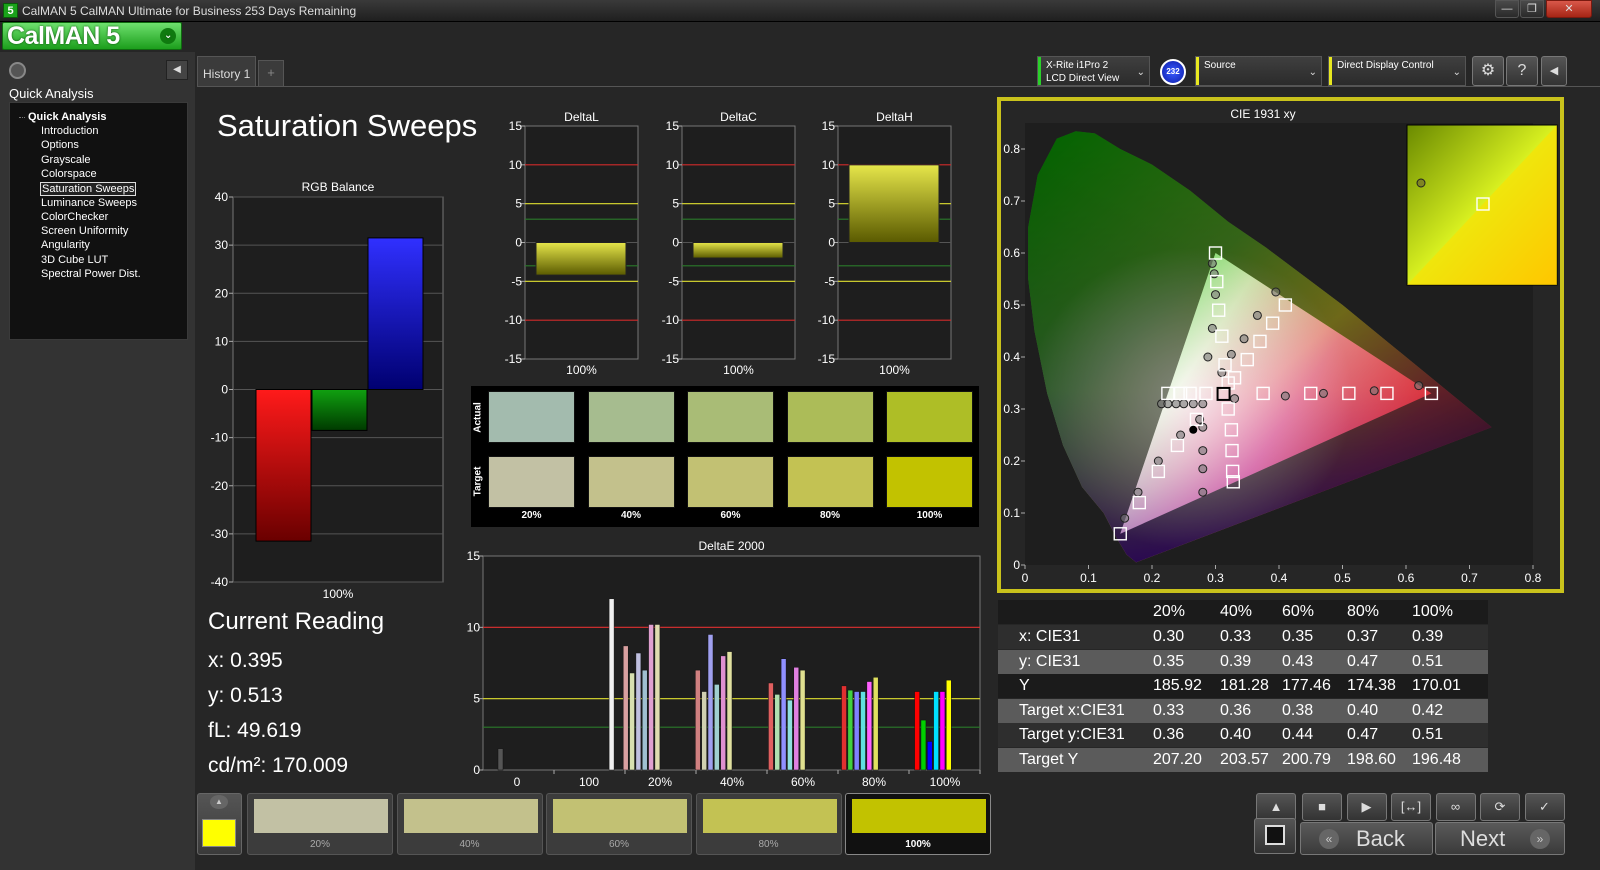 This screenshot has height=870, width=1600. I want to click on patch-button-100: 100%, so click(918, 824).